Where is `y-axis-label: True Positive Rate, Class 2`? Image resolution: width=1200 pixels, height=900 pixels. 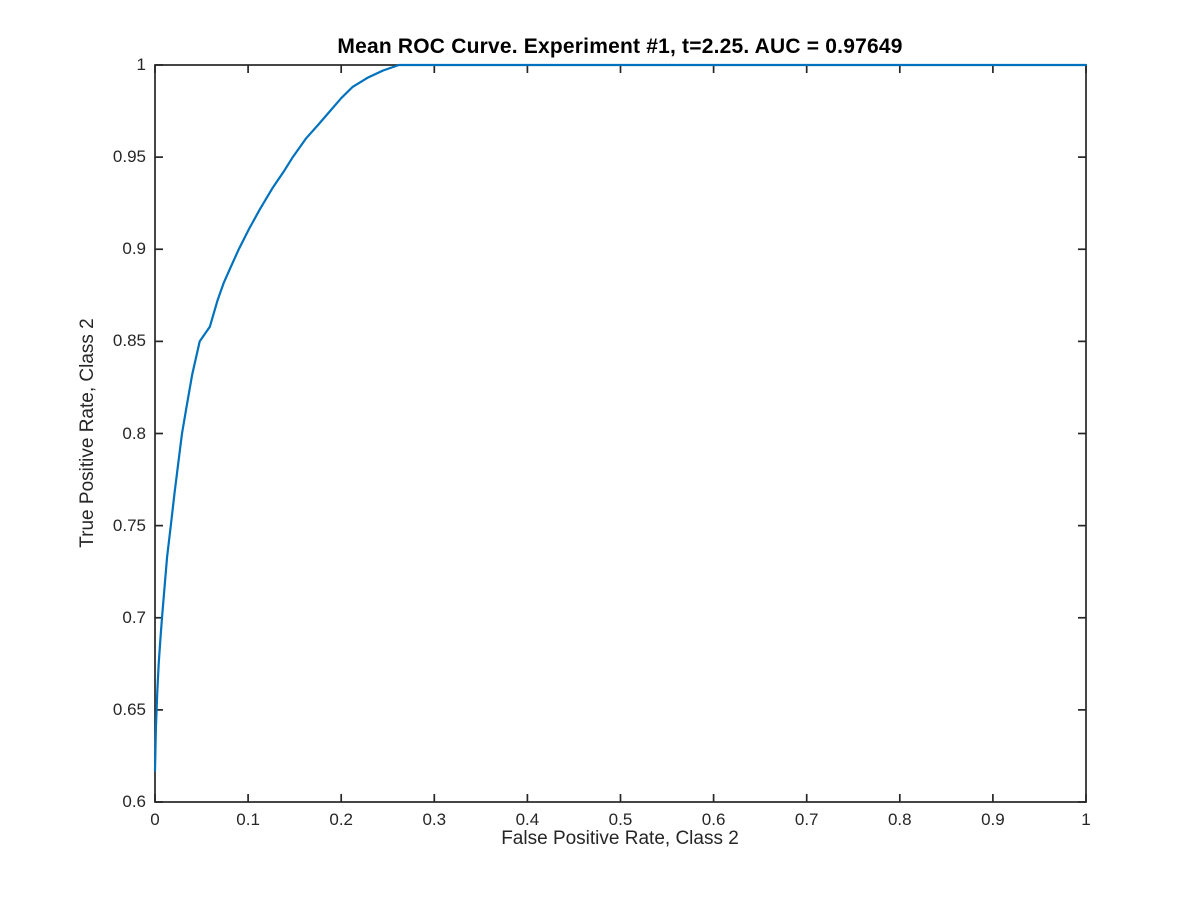 y-axis-label: True Positive Rate, Class 2 is located at coordinates (87, 433).